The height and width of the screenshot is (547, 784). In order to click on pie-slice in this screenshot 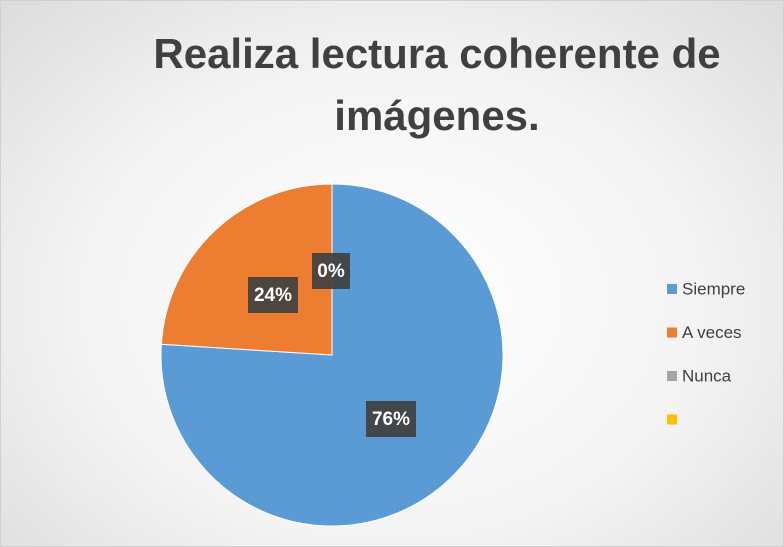, I will do `click(246, 269)`.